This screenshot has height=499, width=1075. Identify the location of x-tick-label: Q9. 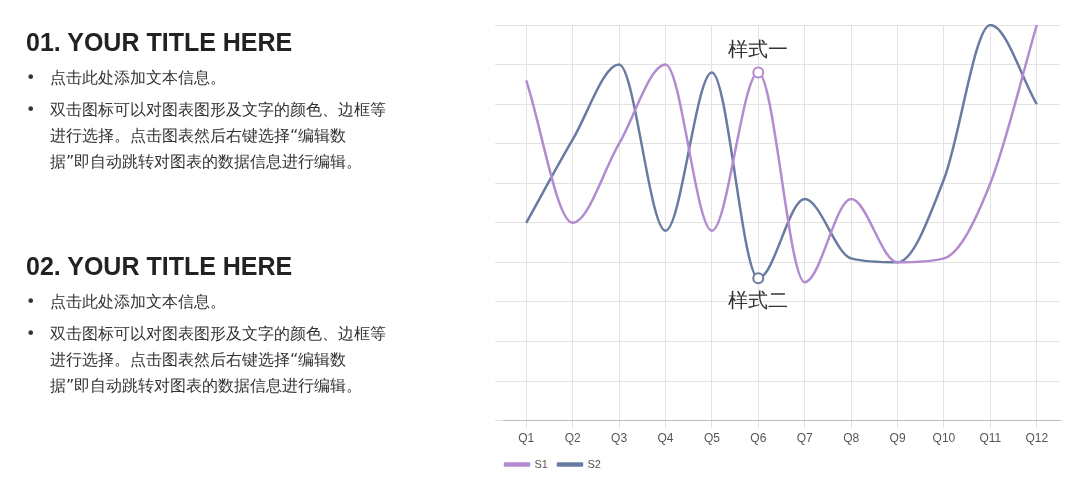
(897, 438).